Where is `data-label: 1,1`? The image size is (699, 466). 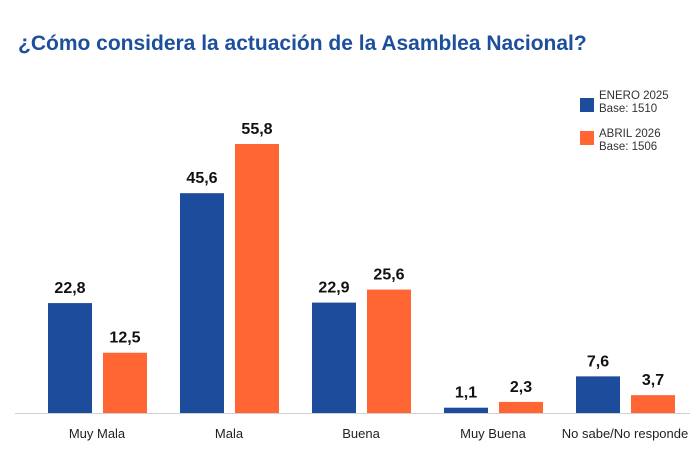 data-label: 1,1 is located at coordinates (466, 393).